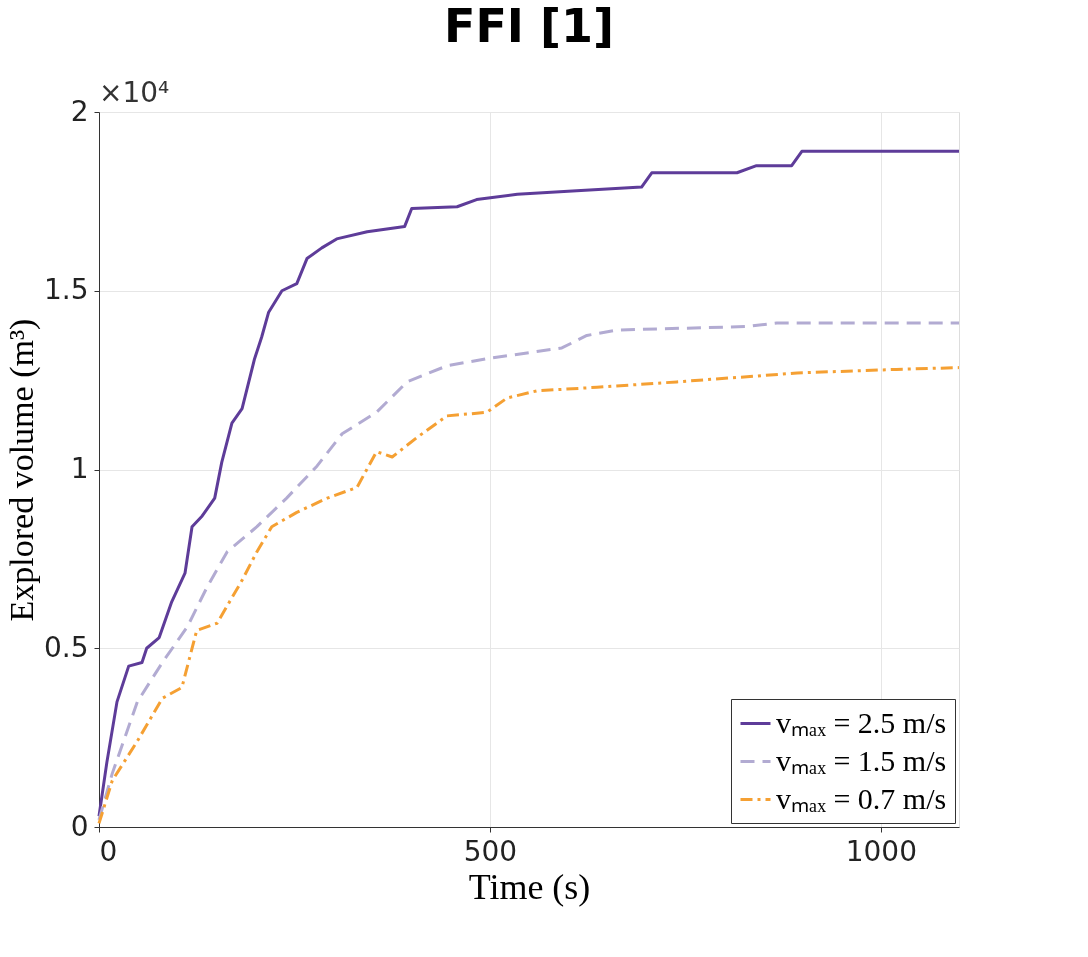 This screenshot has width=1088, height=957. I want to click on y-tick-label: 0, so click(79, 826).